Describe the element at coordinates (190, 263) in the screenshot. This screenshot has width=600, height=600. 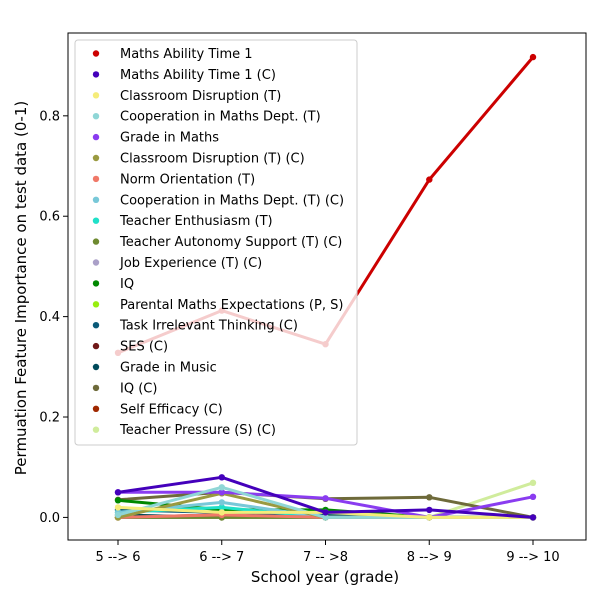
I see `legend-label: Job Experience (T) (C)` at that location.